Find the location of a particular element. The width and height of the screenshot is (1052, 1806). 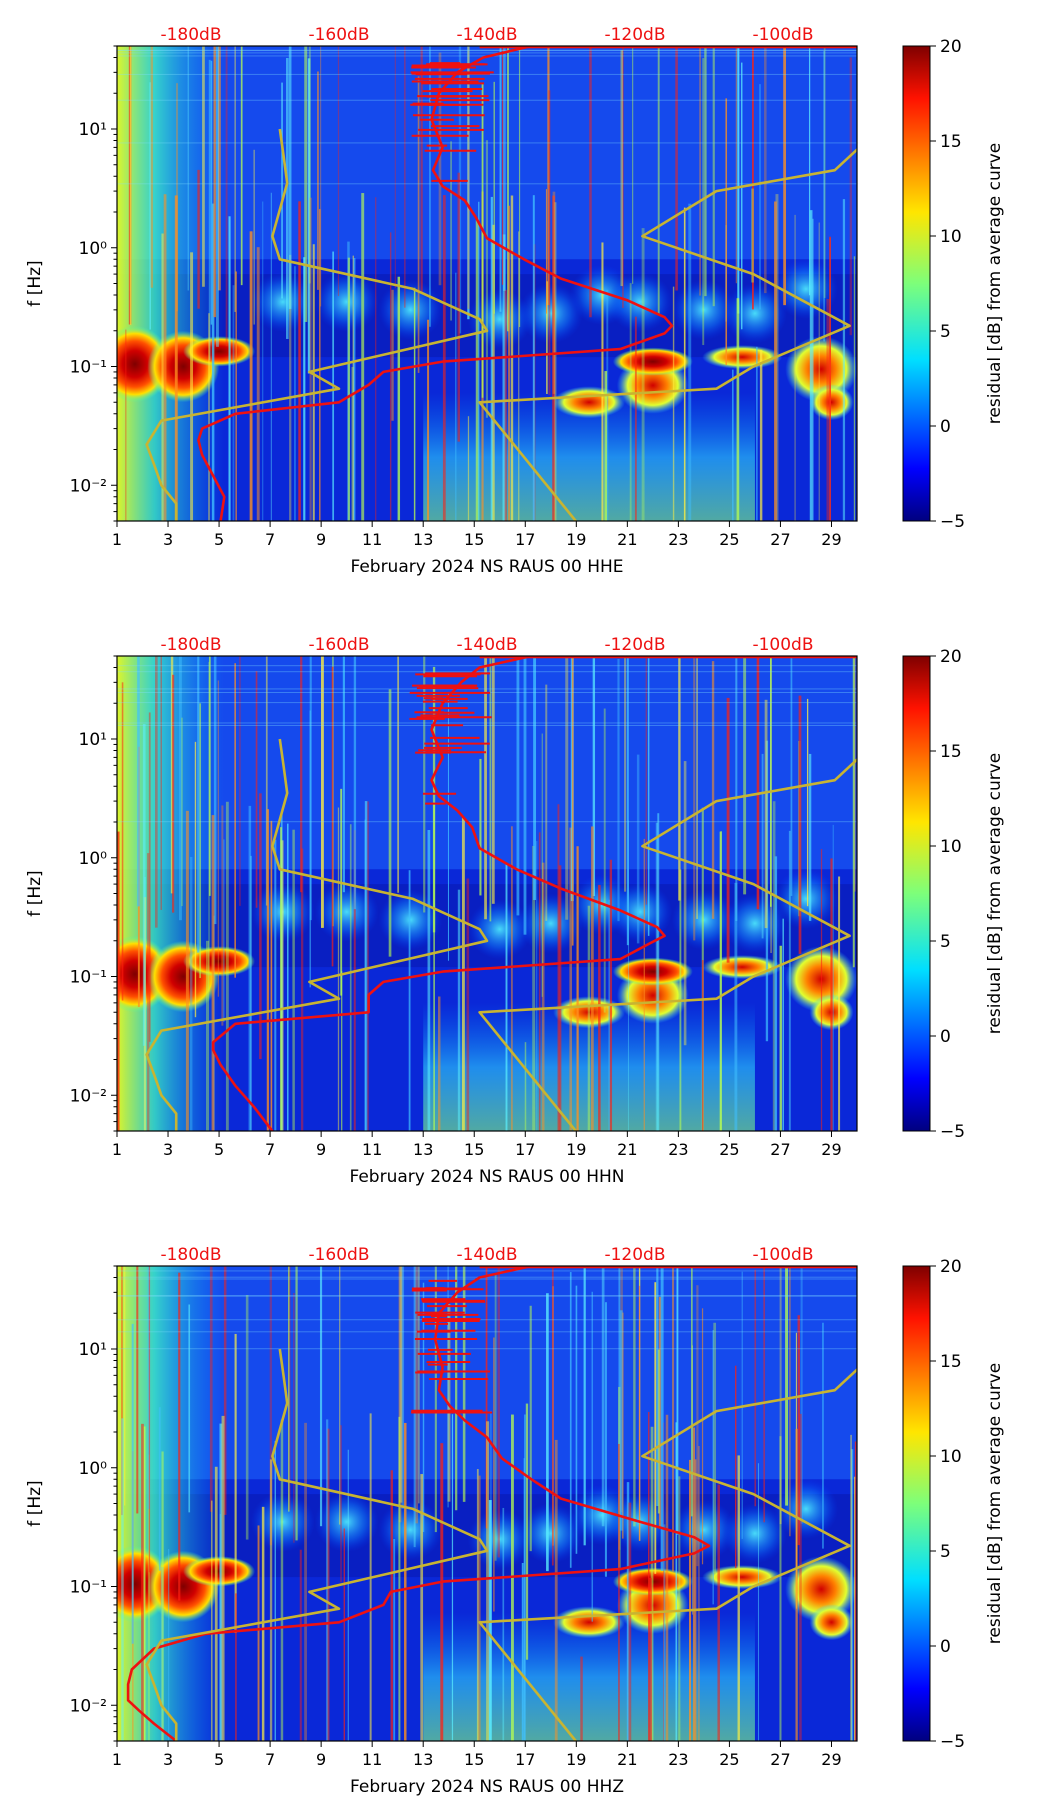

x-tick-label: 9 is located at coordinates (321, 1149).